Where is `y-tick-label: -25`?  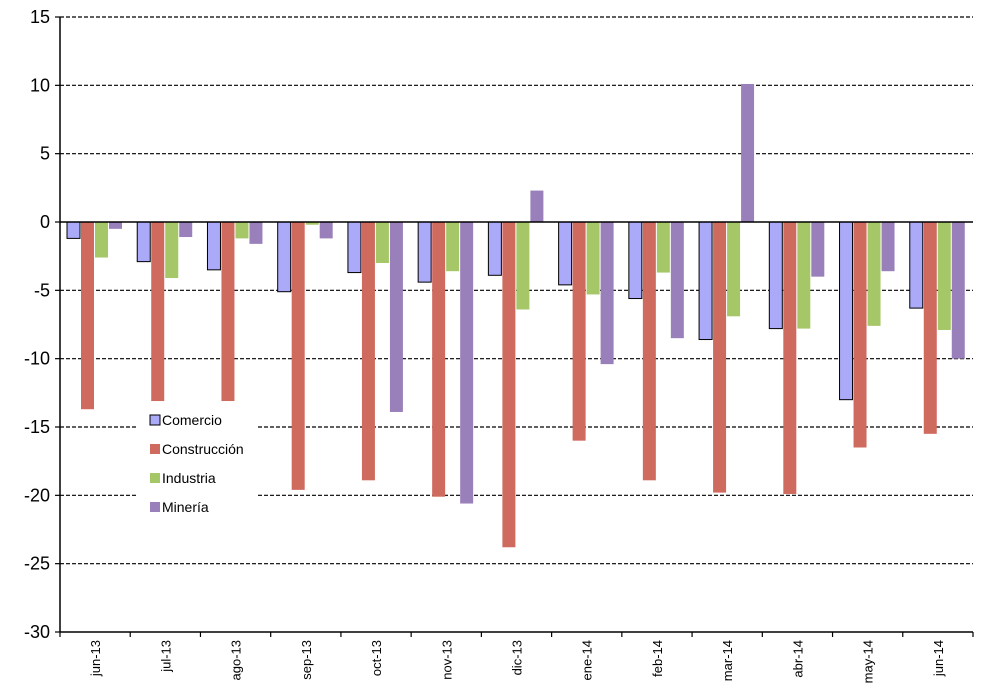
y-tick-label: -25 is located at coordinates (37, 564).